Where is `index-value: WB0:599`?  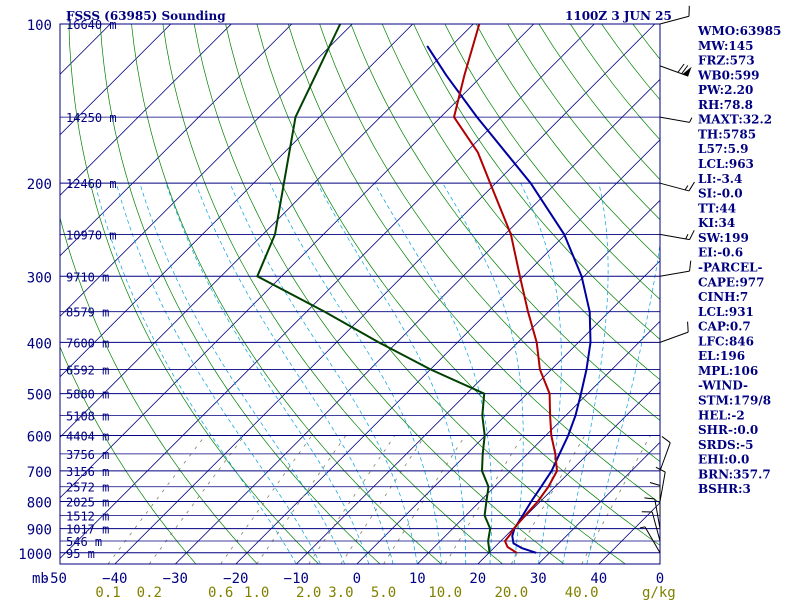 index-value: WB0:599 is located at coordinates (728, 75).